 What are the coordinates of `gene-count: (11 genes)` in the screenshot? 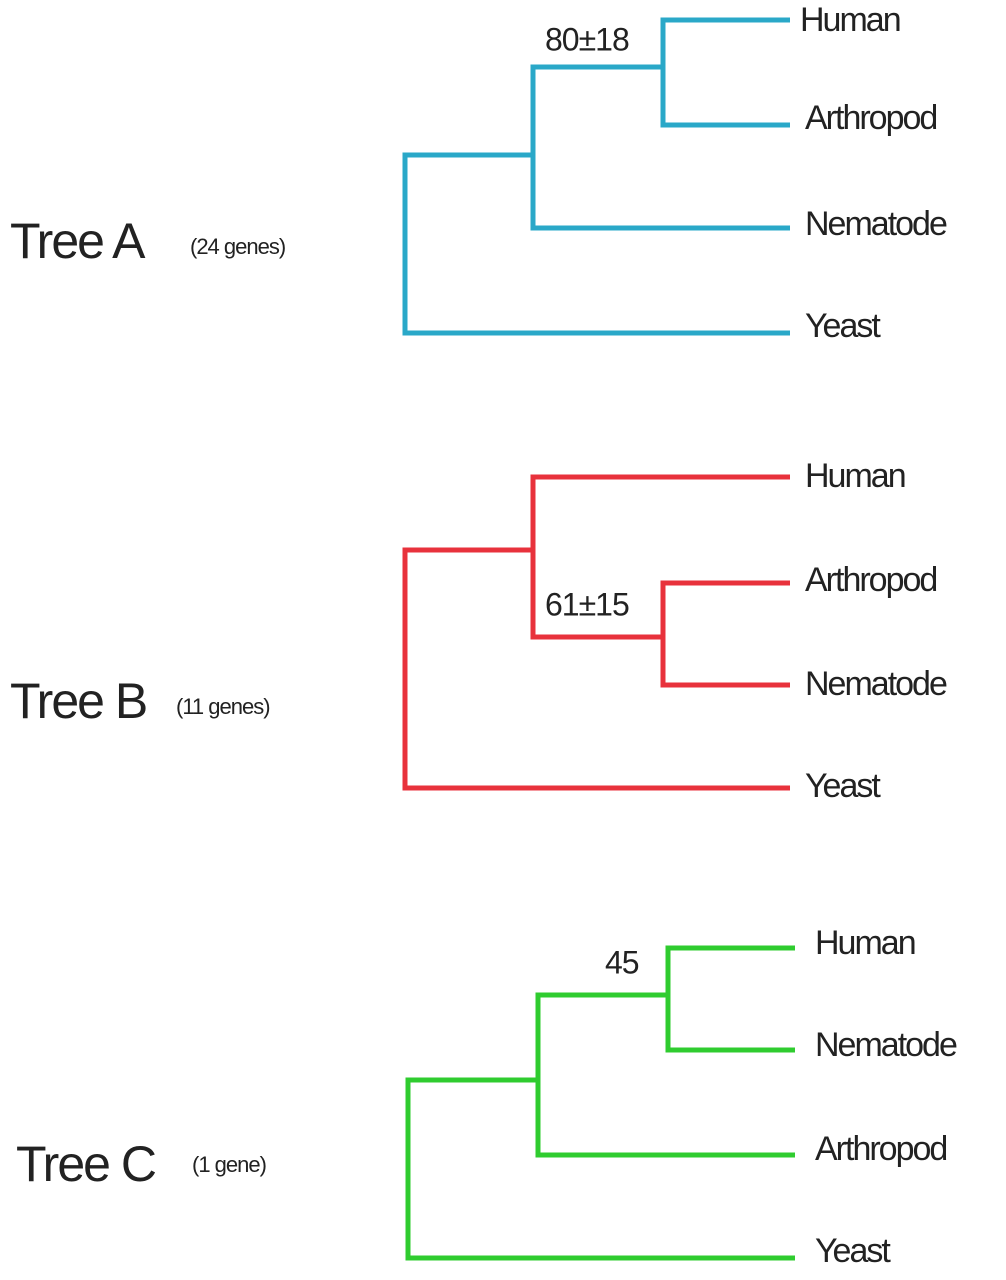 It's located at (223, 706).